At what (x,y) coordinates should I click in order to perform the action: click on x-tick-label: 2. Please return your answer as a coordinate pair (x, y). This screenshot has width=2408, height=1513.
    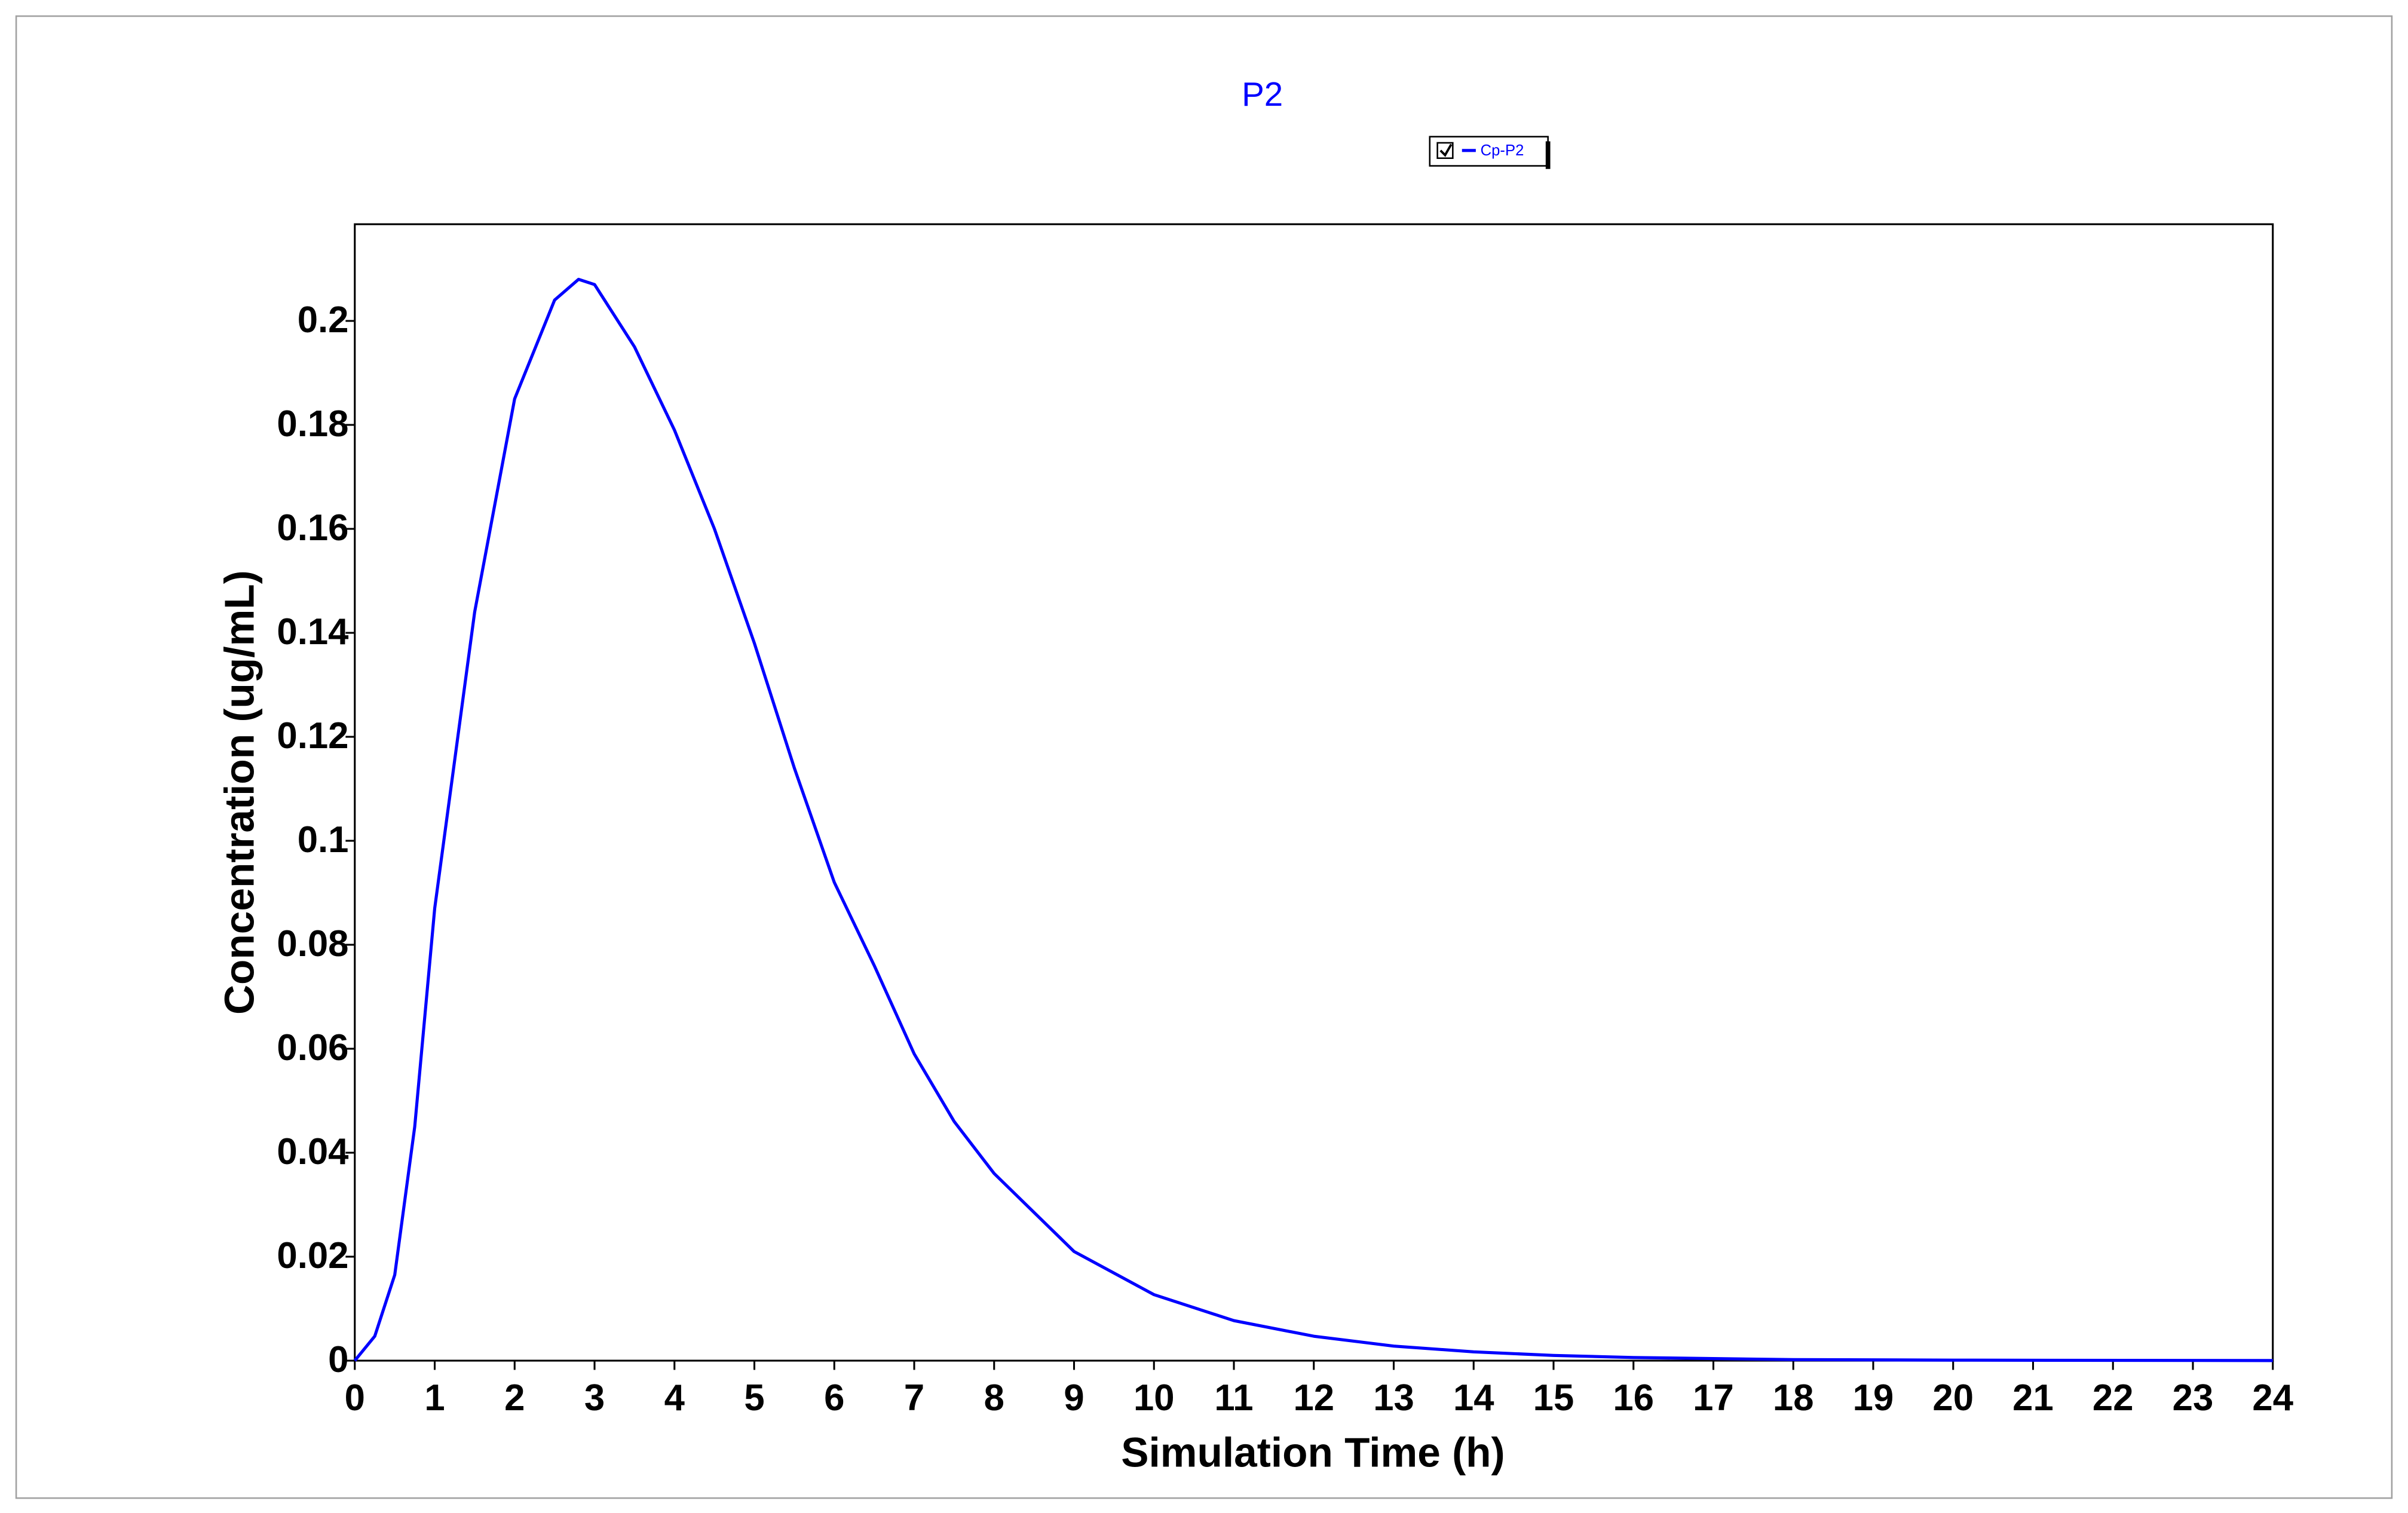
    Looking at the image, I should click on (514, 1398).